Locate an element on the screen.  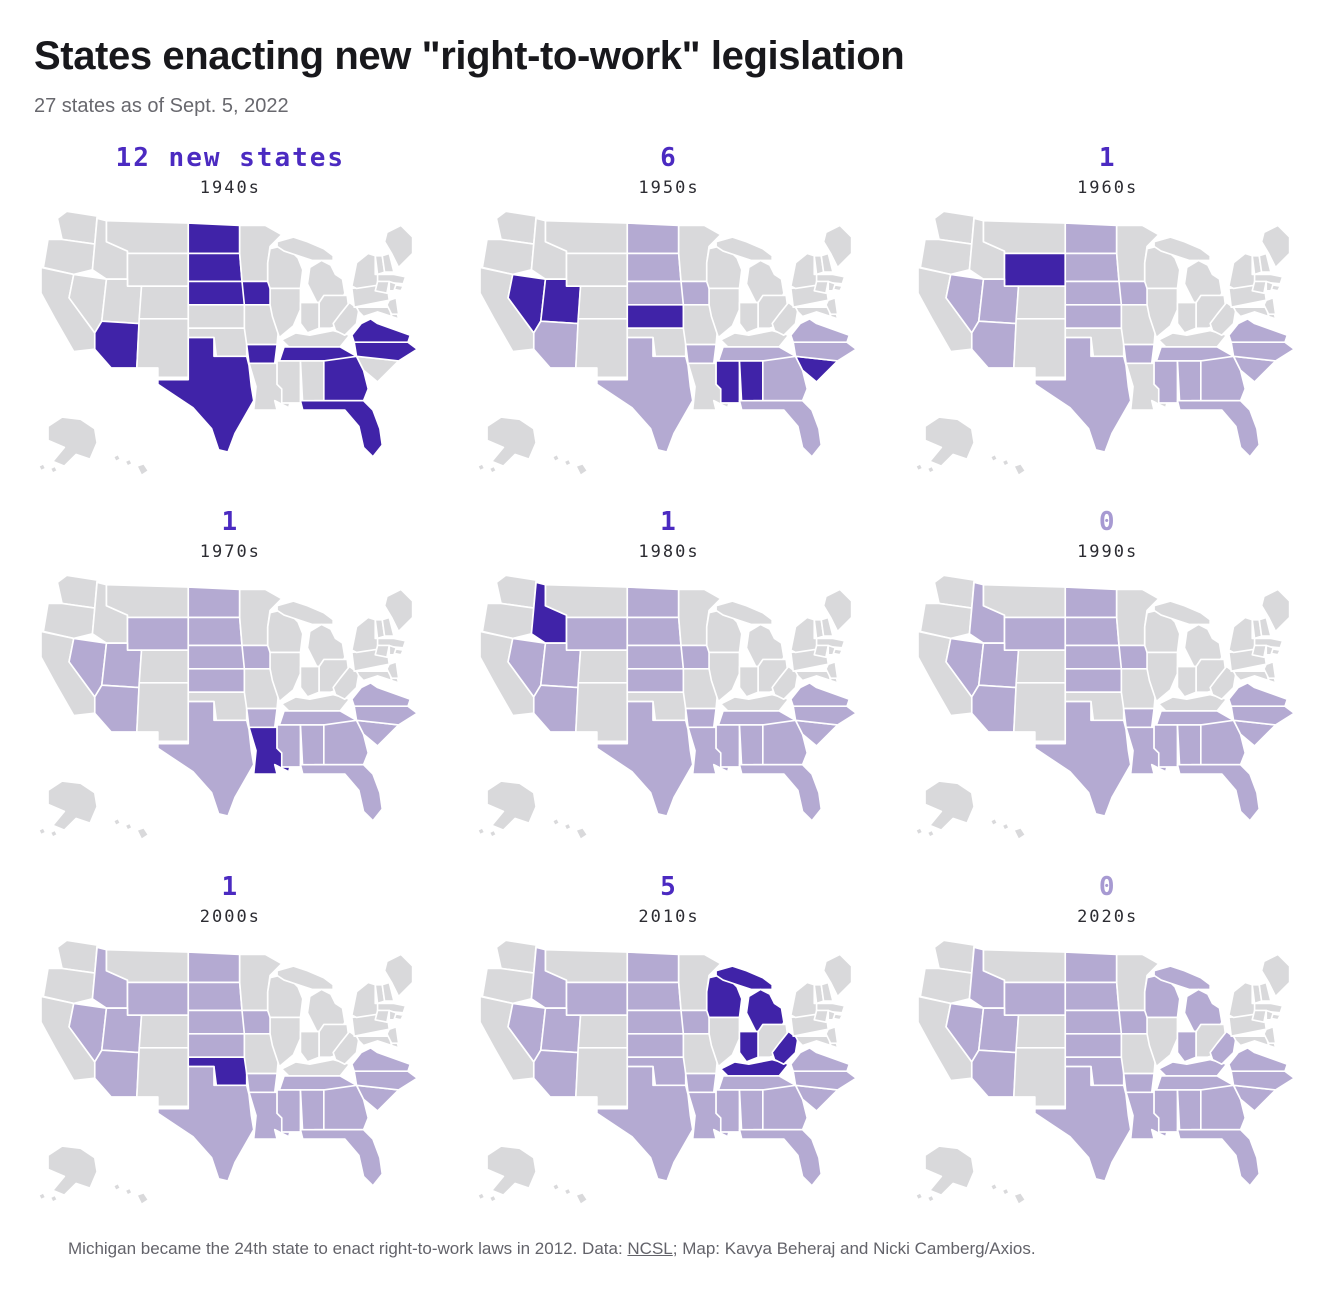
state-CT is located at coordinates (382, 1016).